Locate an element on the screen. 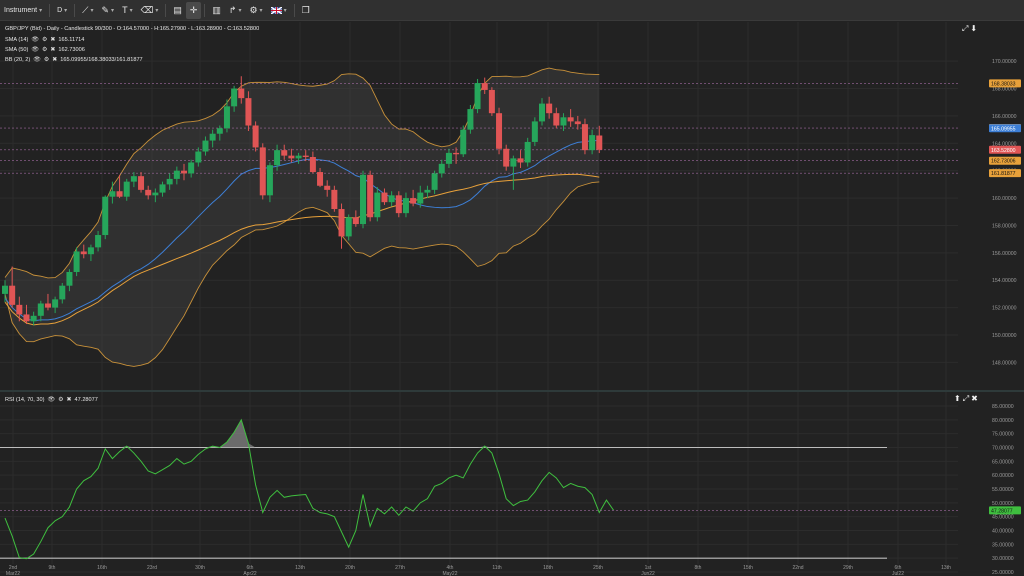 The height and width of the screenshot is (576, 1024). timeframe-button: D ▾ is located at coordinates (62, 10).